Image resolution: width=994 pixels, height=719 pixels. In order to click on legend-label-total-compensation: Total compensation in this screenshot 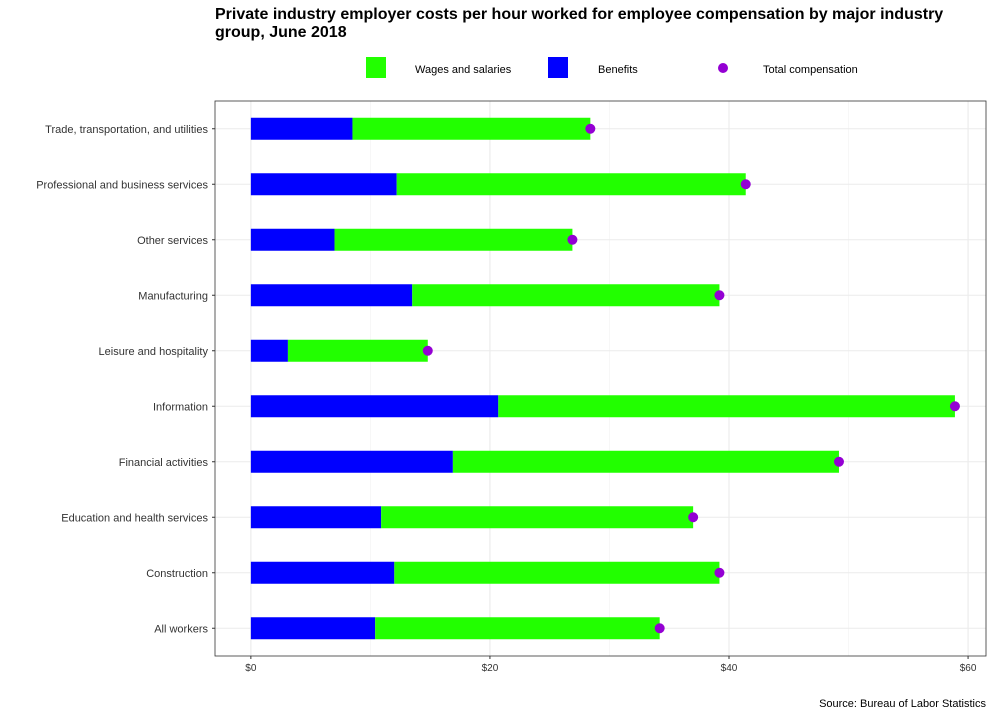, I will do `click(810, 70)`.